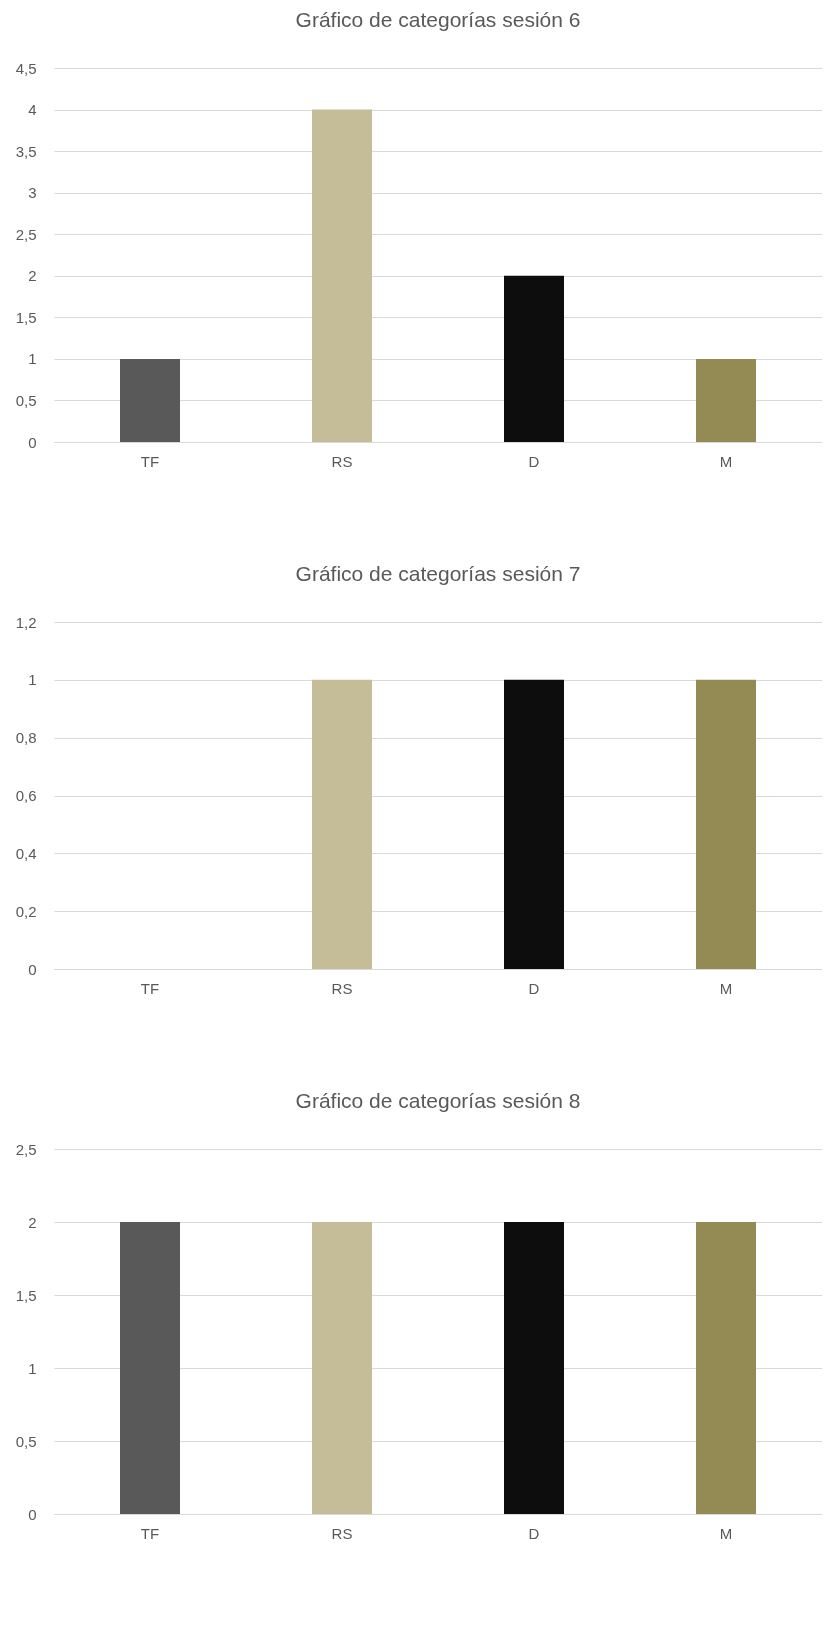 The height and width of the screenshot is (1633, 833). Describe the element at coordinates (26, 911) in the screenshot. I see `y-tick-label: 0,2` at that location.